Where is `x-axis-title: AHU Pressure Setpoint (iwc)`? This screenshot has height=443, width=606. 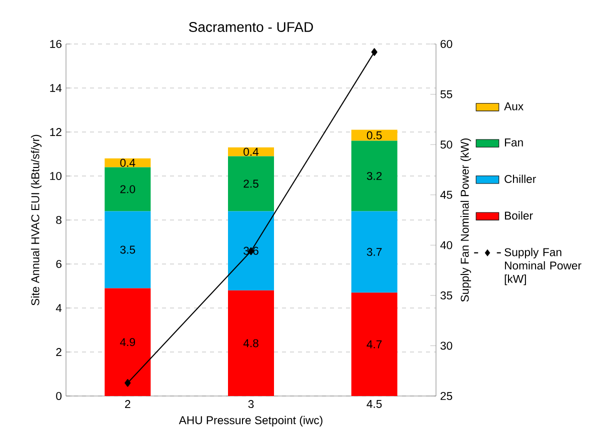
x-axis-title: AHU Pressure Setpoint (iwc) is located at coordinates (250, 421).